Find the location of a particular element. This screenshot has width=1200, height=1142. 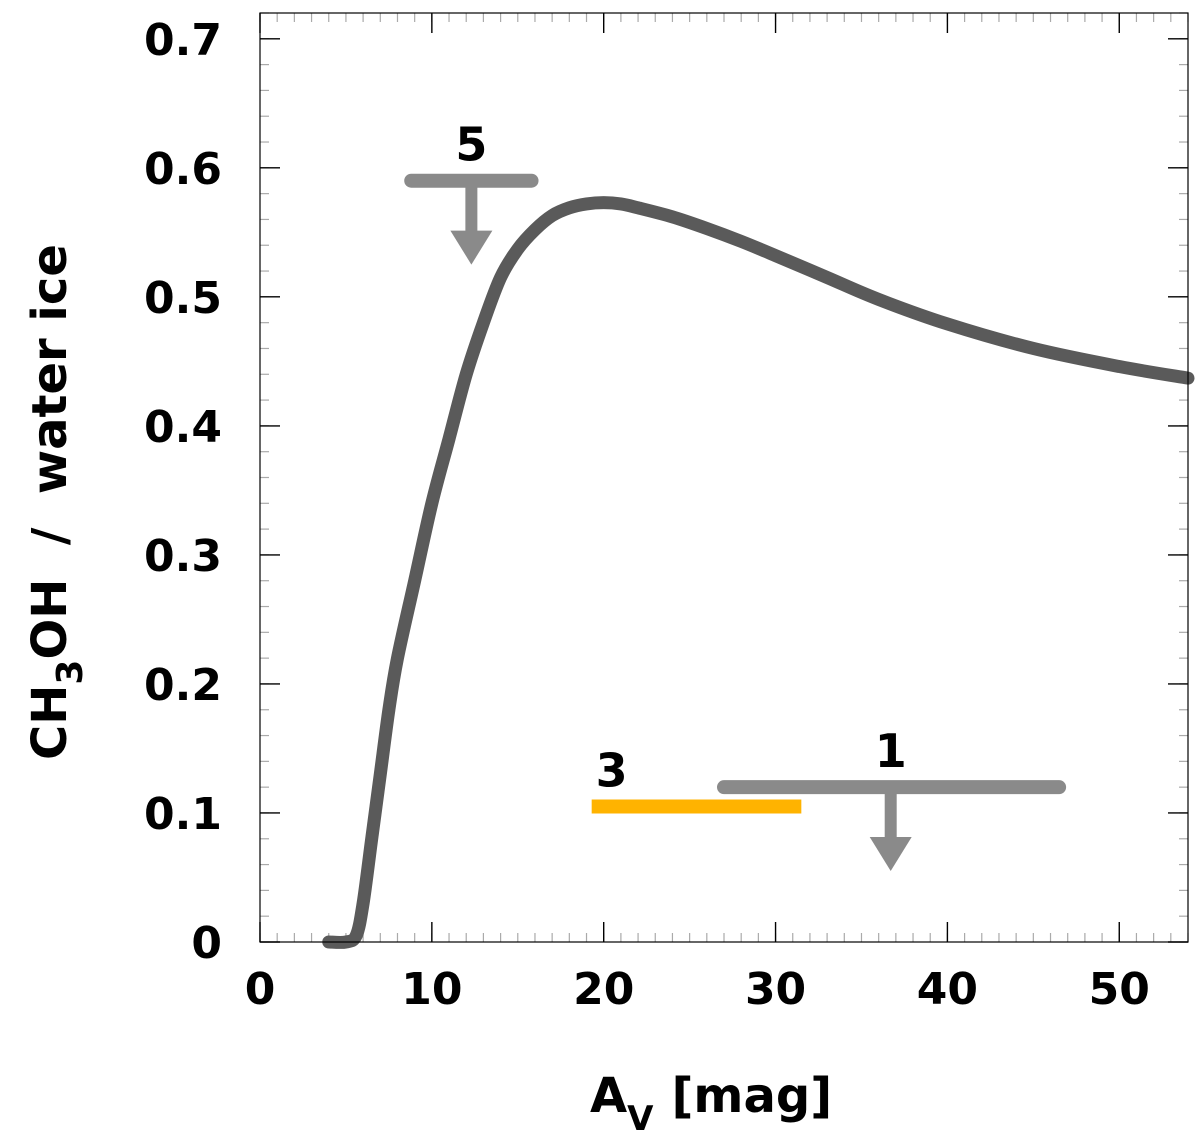

annotation-5: 5 is located at coordinates (471, 191).